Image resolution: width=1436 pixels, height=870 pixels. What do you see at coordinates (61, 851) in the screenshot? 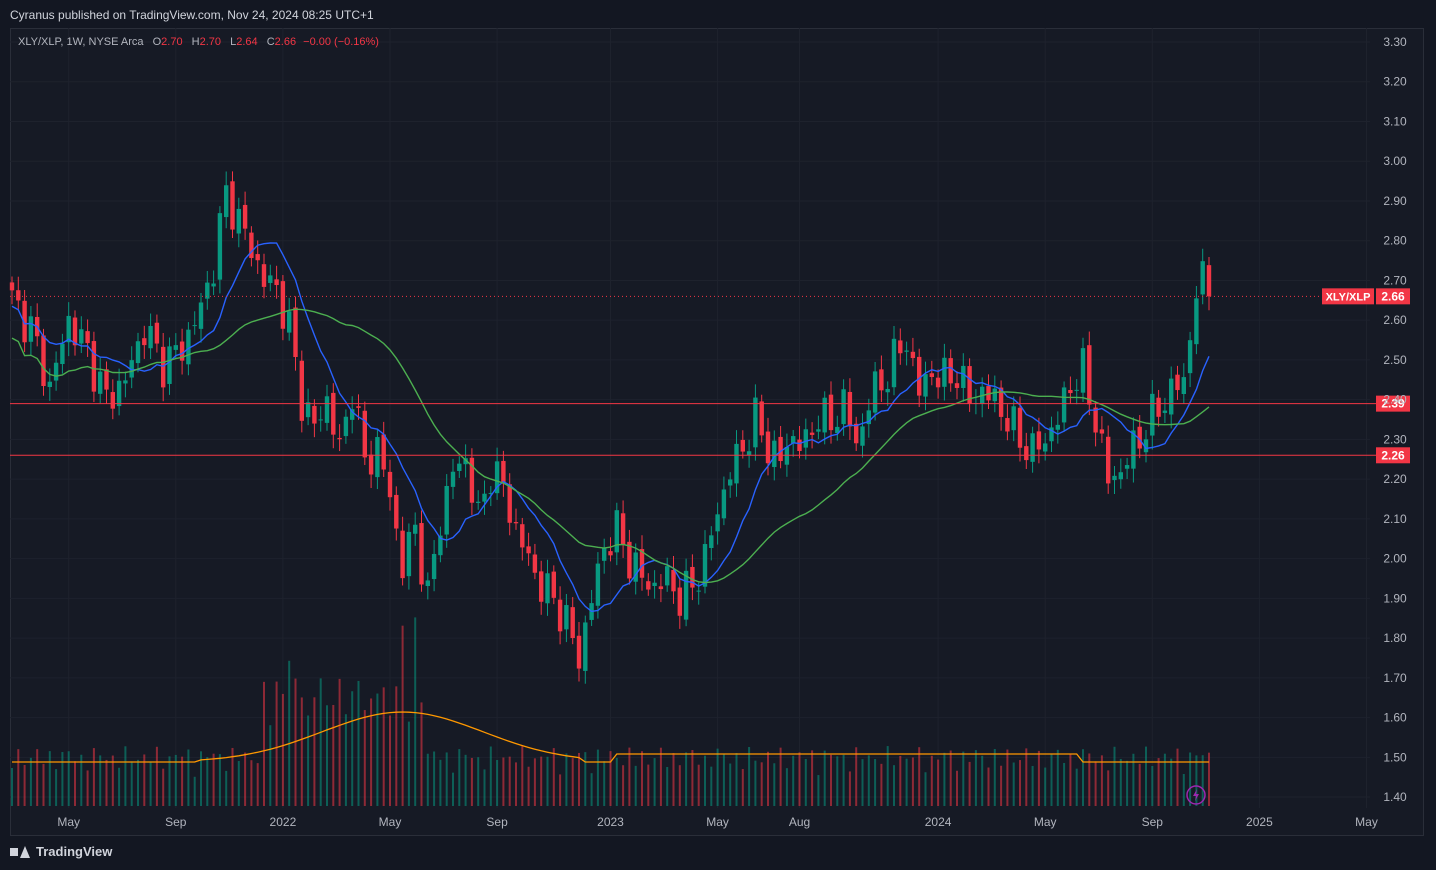
I see `tradingview-brand: TradingView` at bounding box center [61, 851].